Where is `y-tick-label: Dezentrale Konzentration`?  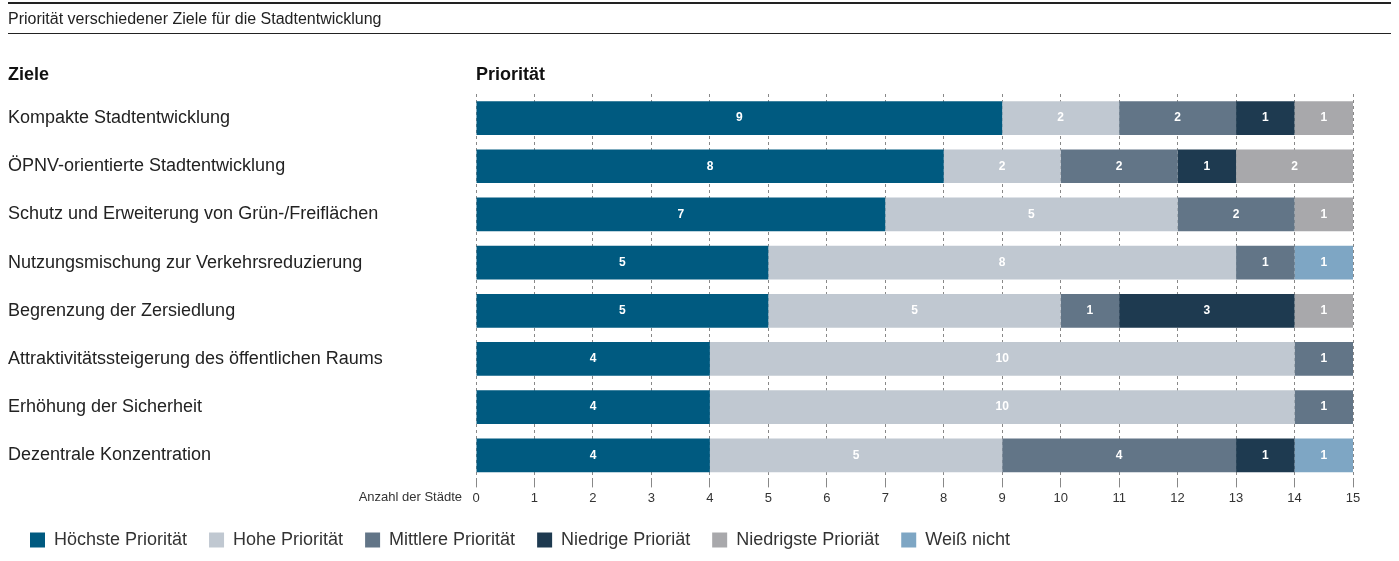 y-tick-label: Dezentrale Konzentration is located at coordinates (110, 454).